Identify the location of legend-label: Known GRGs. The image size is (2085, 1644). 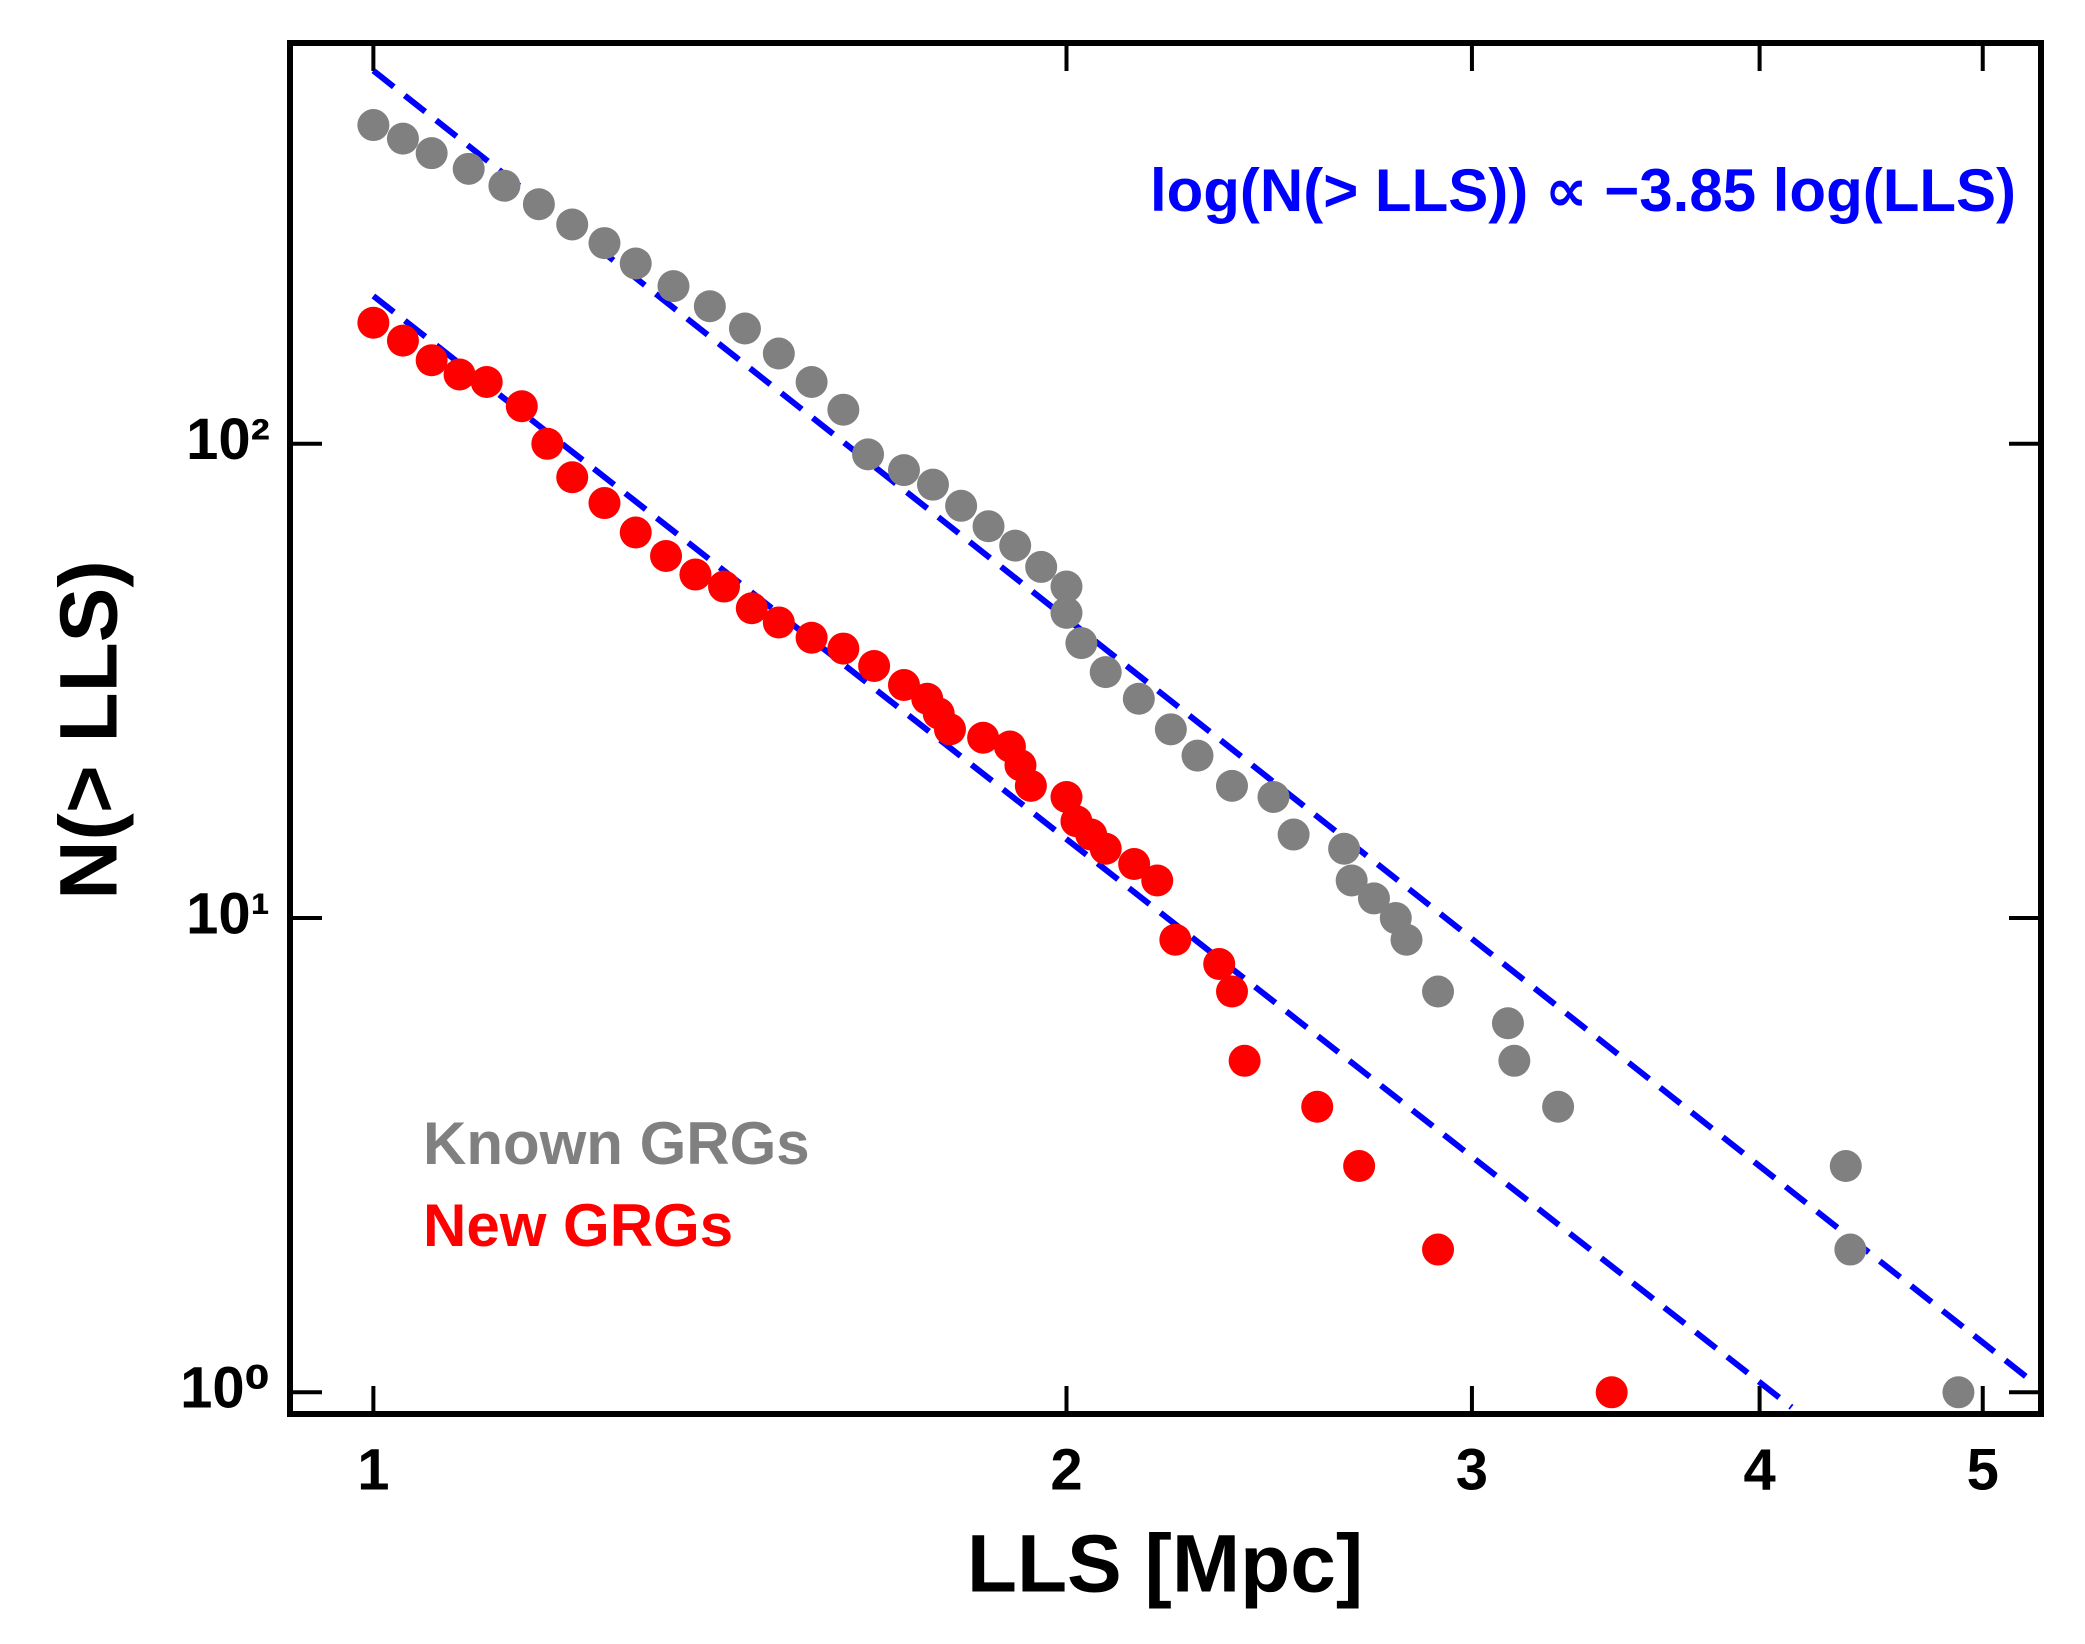
(616, 1143).